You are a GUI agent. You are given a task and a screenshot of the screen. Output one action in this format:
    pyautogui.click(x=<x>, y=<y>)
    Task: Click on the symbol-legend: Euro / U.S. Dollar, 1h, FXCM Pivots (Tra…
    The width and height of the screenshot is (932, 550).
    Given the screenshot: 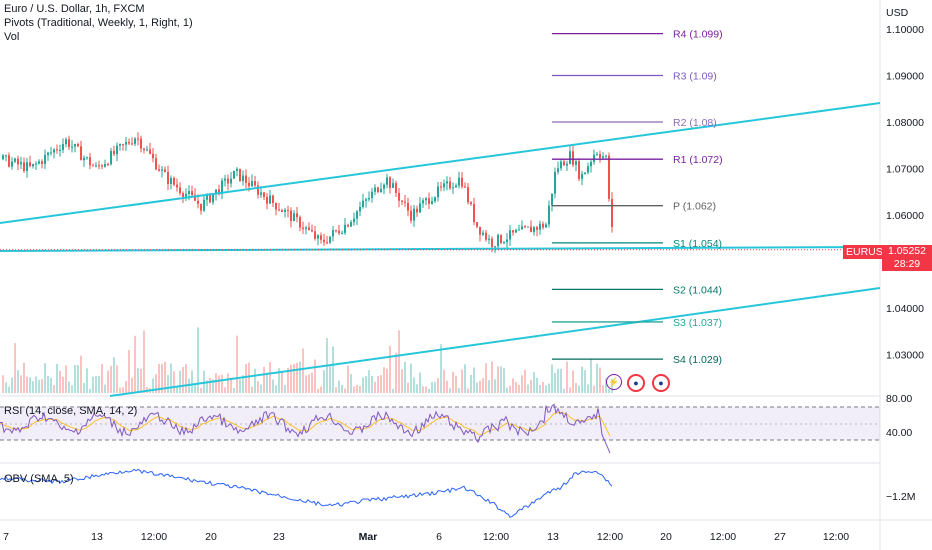 What is the action you would take?
    pyautogui.click(x=98, y=23)
    